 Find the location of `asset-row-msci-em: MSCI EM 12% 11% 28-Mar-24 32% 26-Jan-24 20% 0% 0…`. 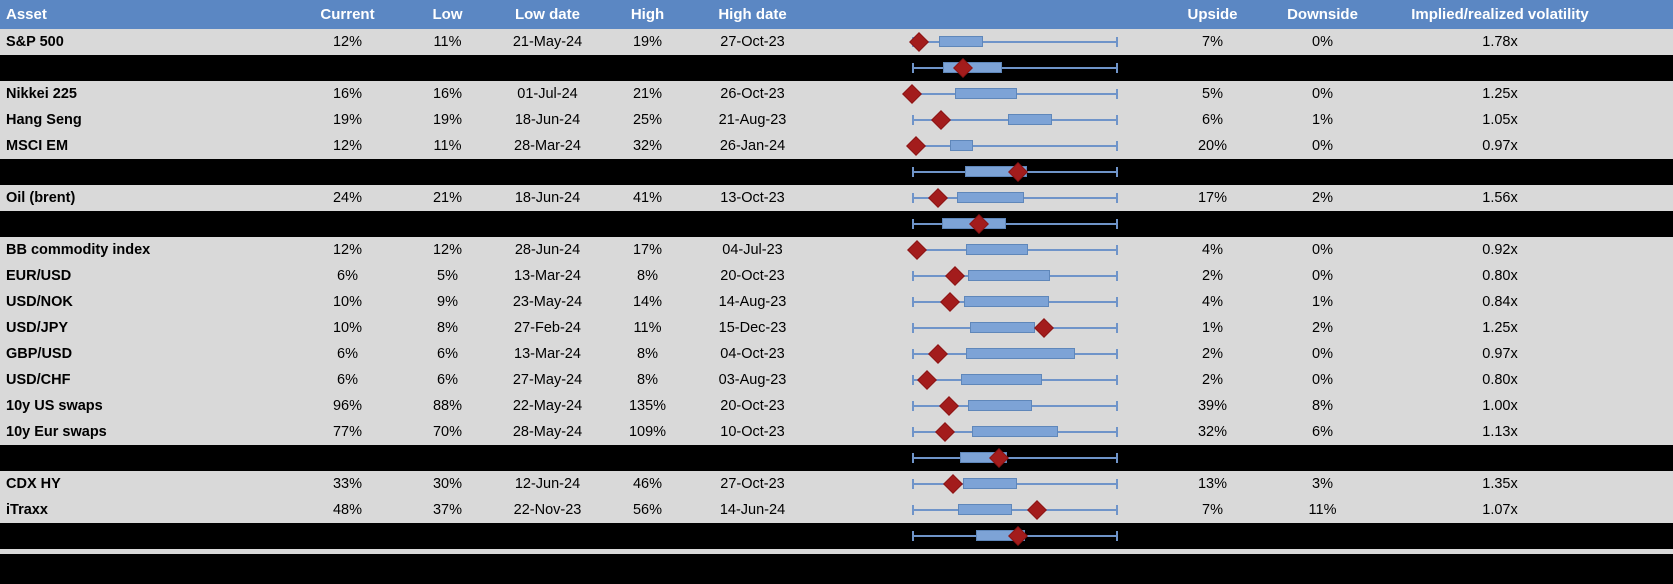

asset-row-msci-em: MSCI EM 12% 11% 28-Mar-24 32% 26-Jan-24 20% 0% 0… is located at coordinates (836, 146).